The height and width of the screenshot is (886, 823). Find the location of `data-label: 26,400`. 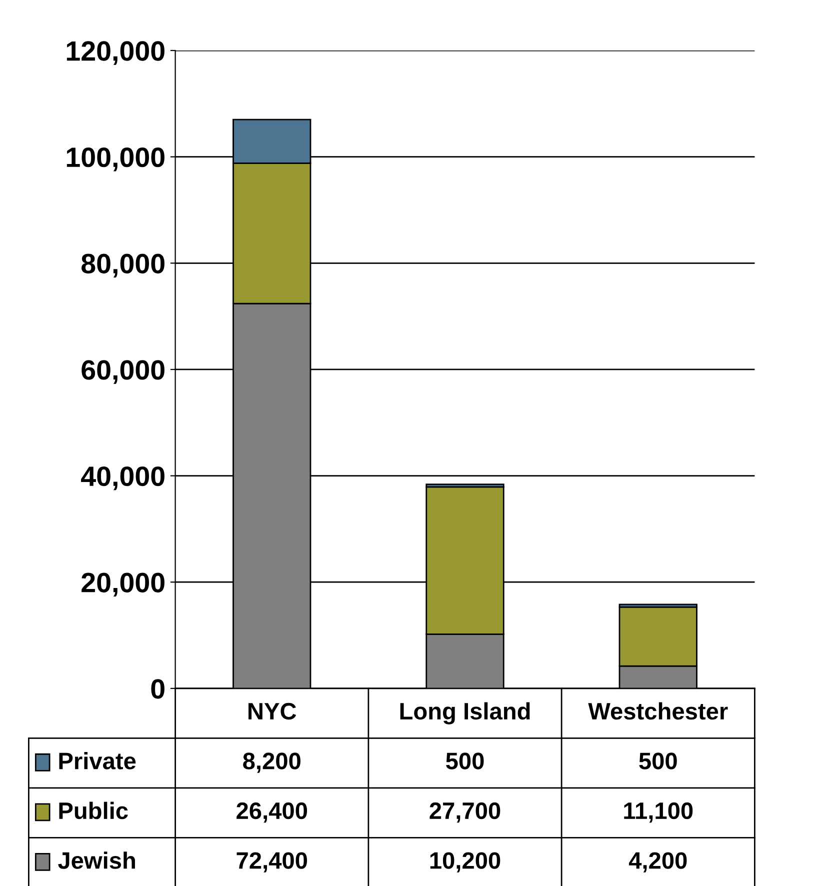

data-label: 26,400 is located at coordinates (272, 812).